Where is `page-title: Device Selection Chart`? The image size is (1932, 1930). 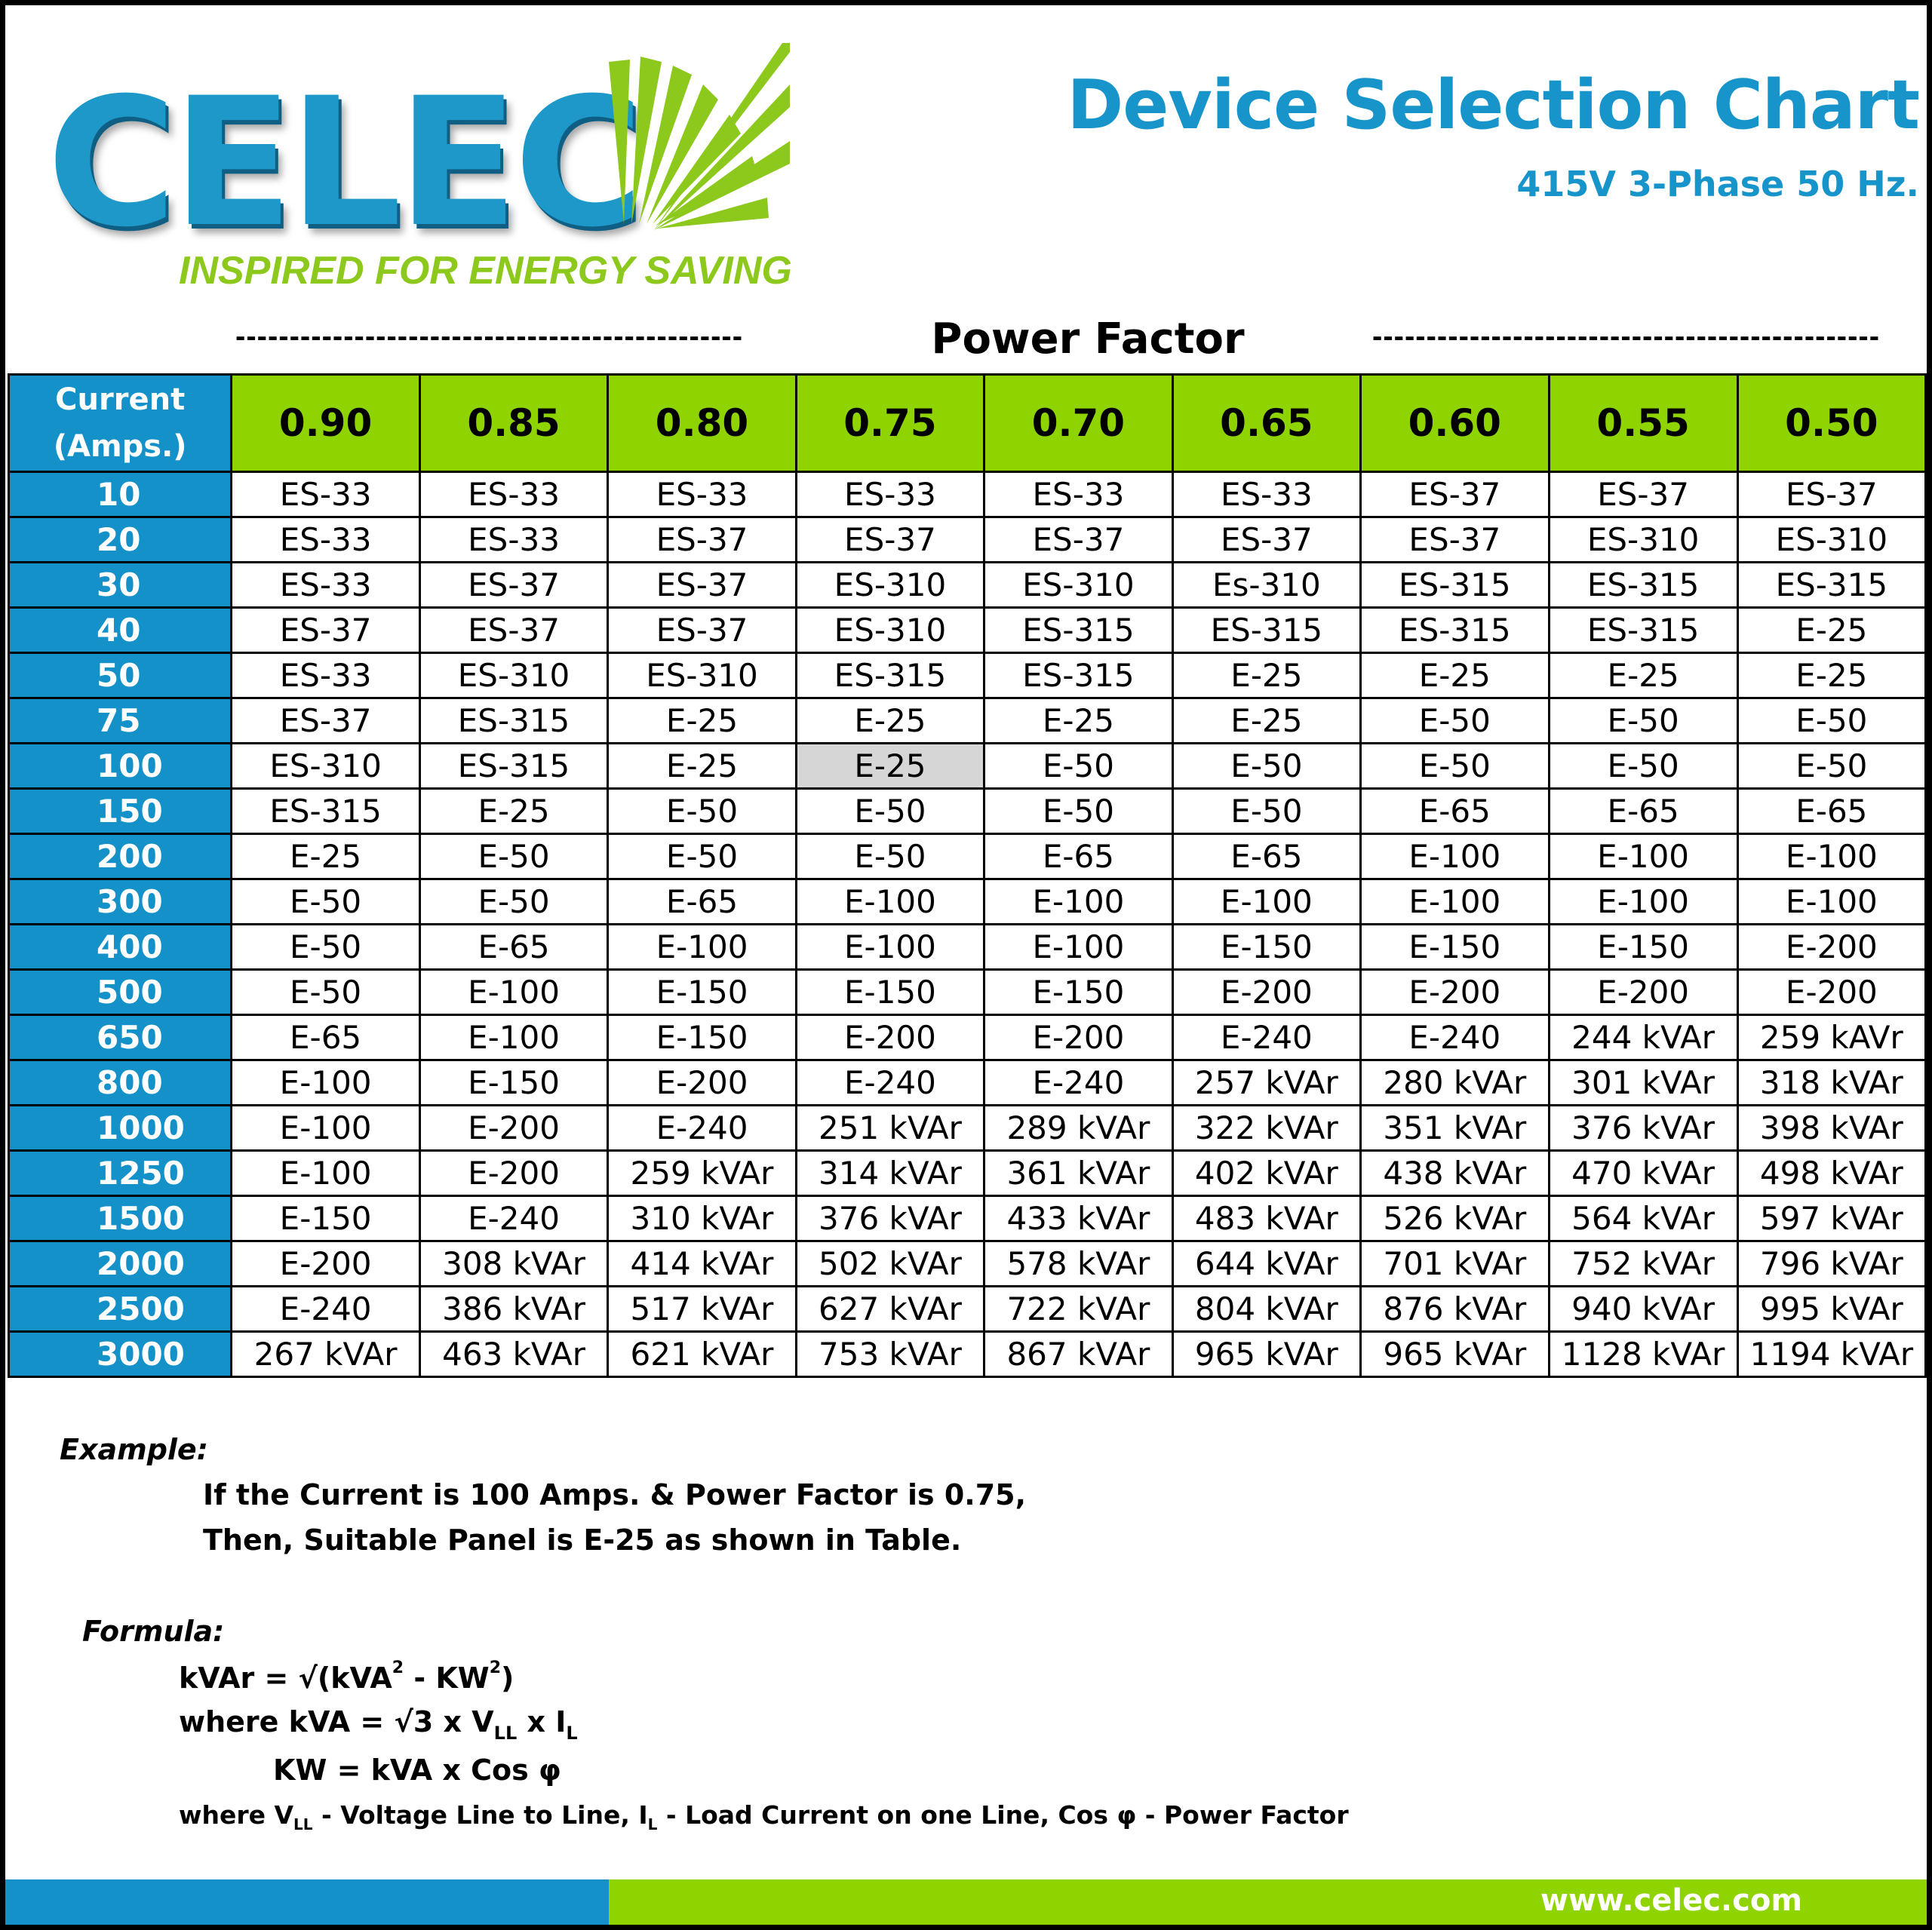 page-title: Device Selection Chart is located at coordinates (1494, 105).